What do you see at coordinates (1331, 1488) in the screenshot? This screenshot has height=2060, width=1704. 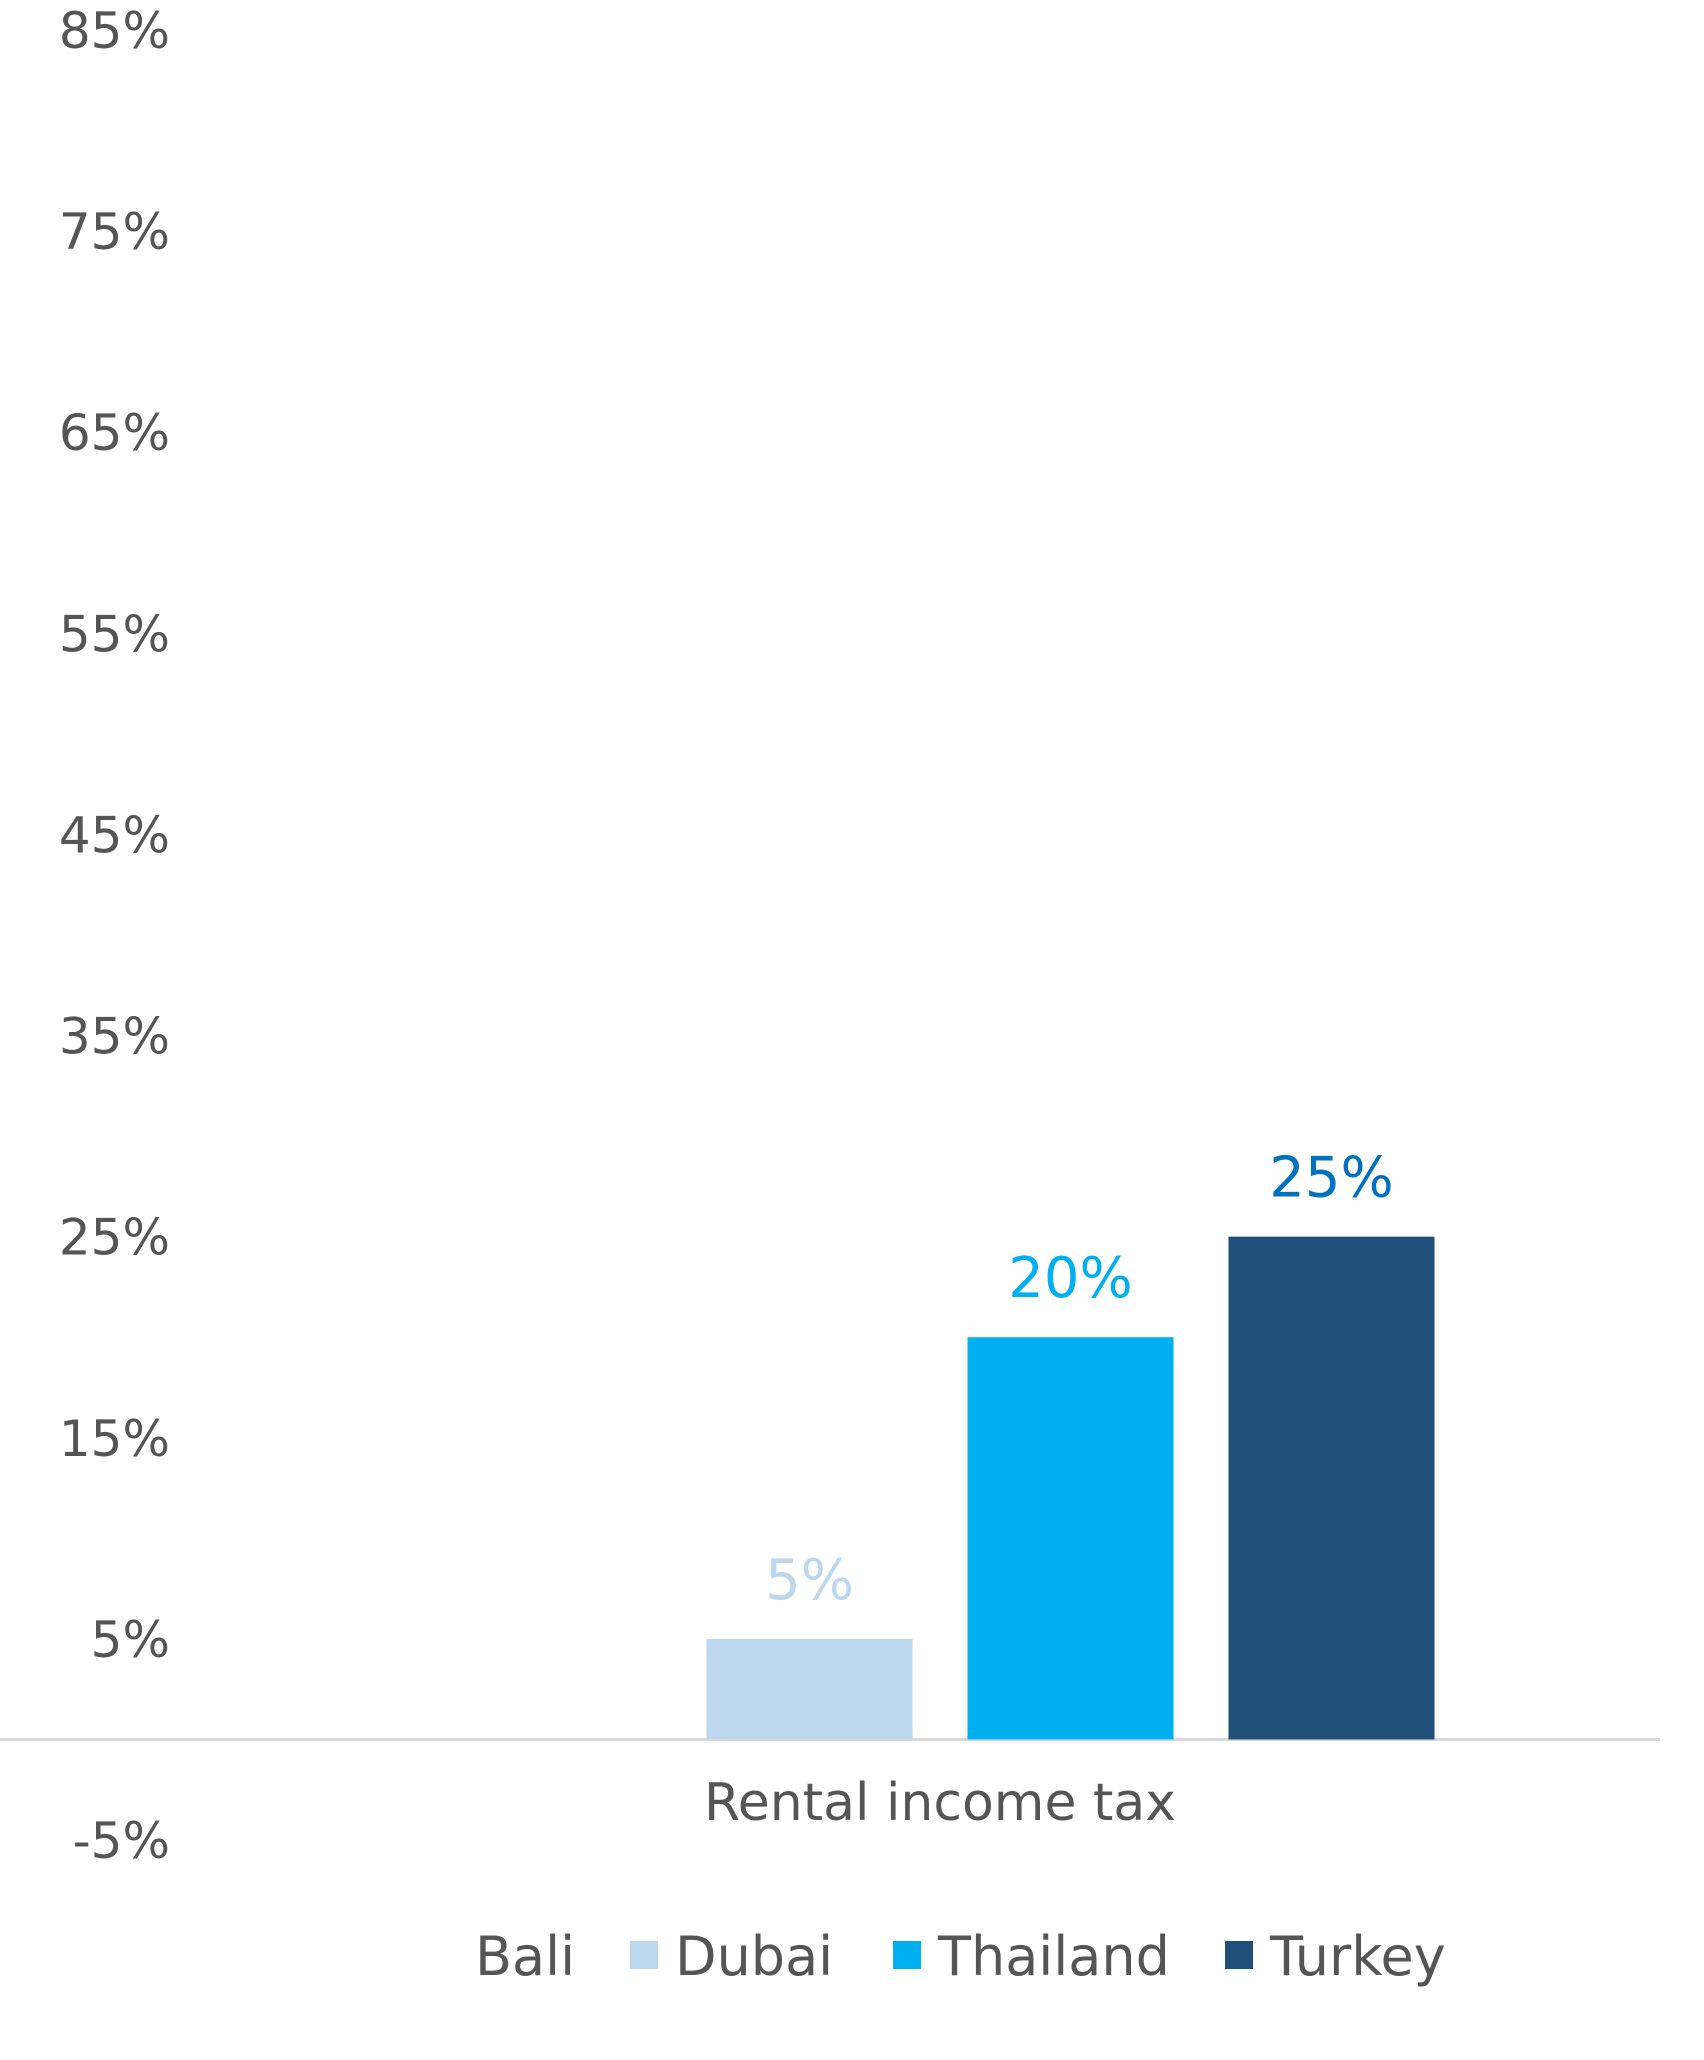 I see `bar-turkey` at bounding box center [1331, 1488].